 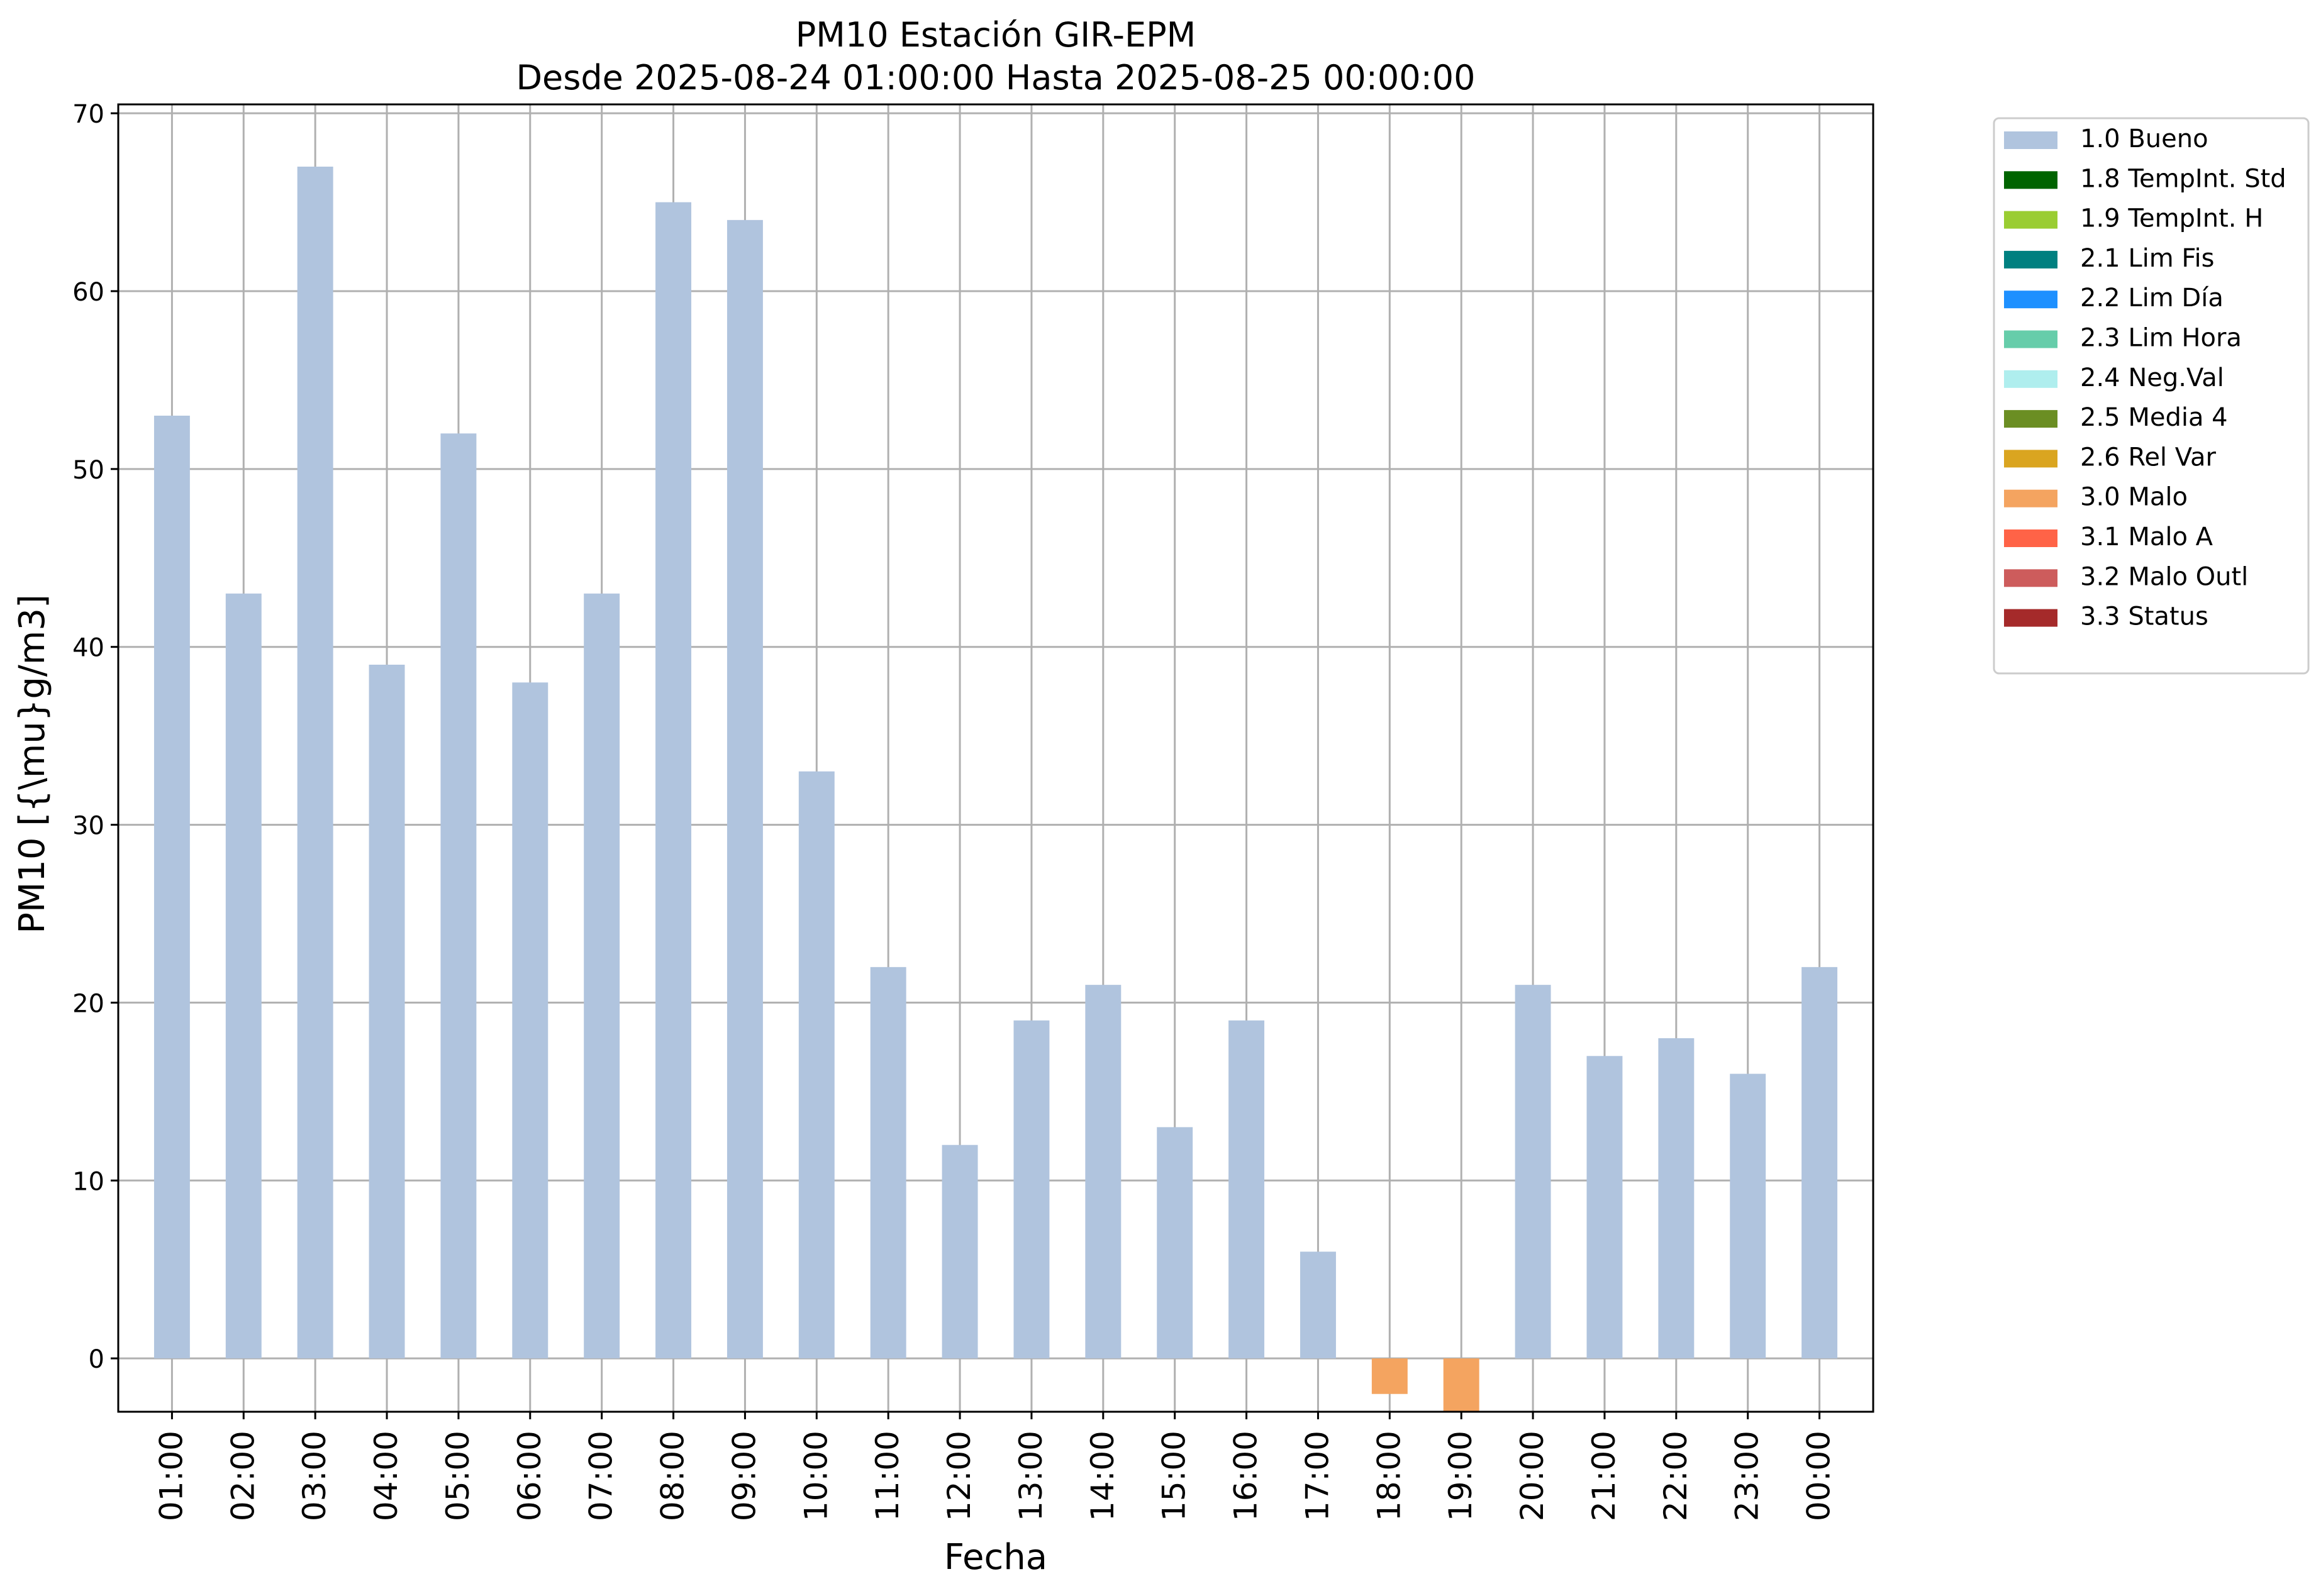 What do you see at coordinates (2164, 576) in the screenshot?
I see `legend-label-3-2-malo-outl: 3.2 Malo Outl` at bounding box center [2164, 576].